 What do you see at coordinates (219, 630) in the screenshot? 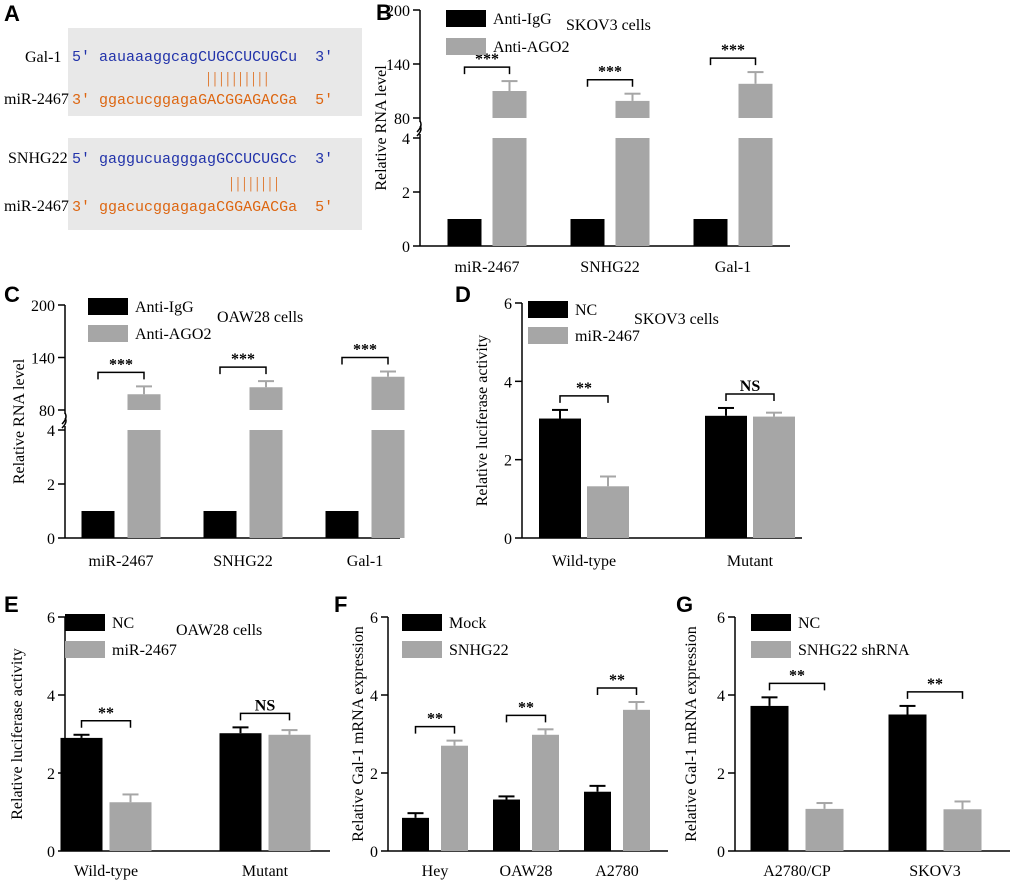
I see `chart-title: OAW28 cells` at bounding box center [219, 630].